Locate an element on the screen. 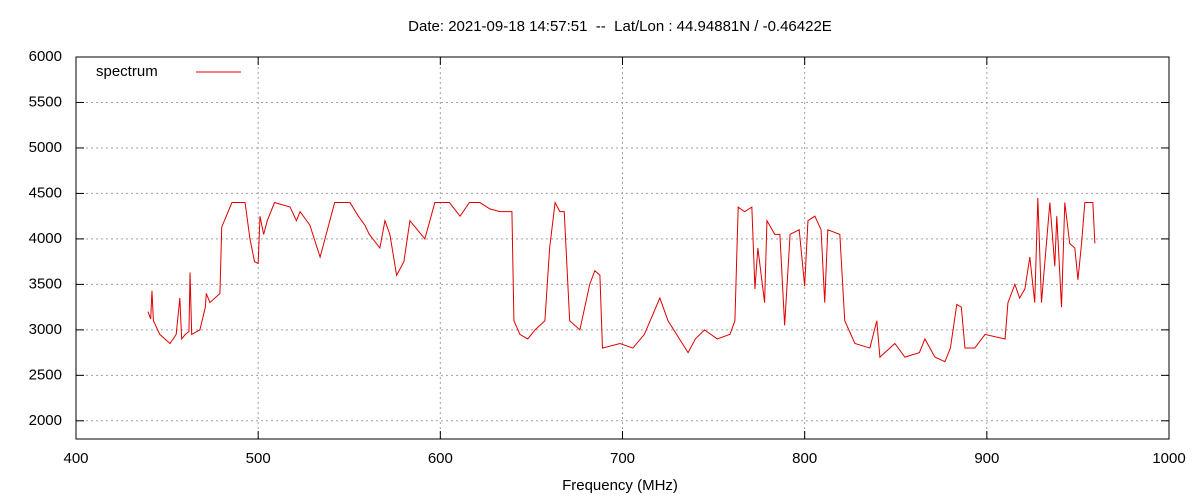 The height and width of the screenshot is (500, 1200). y-tick-label: 5000 is located at coordinates (45, 147).